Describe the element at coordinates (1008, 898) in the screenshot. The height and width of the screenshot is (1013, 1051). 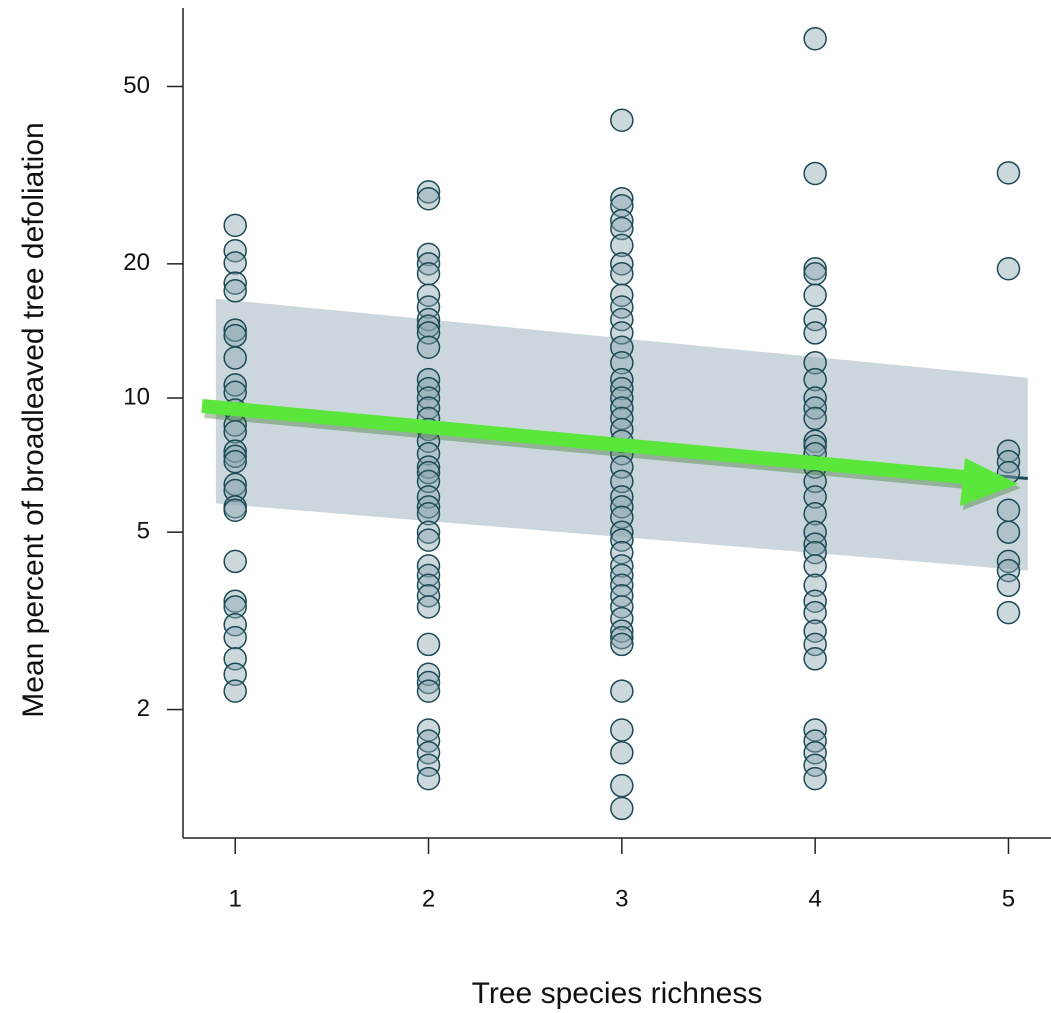
I see `x-tick-label: 5` at that location.